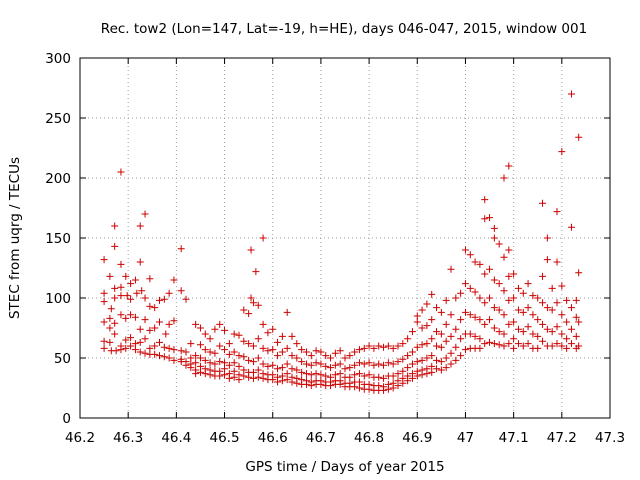 The width and height of the screenshot is (640, 480). What do you see at coordinates (128, 438) in the screenshot?
I see `x-tick-label: 46.3` at bounding box center [128, 438].